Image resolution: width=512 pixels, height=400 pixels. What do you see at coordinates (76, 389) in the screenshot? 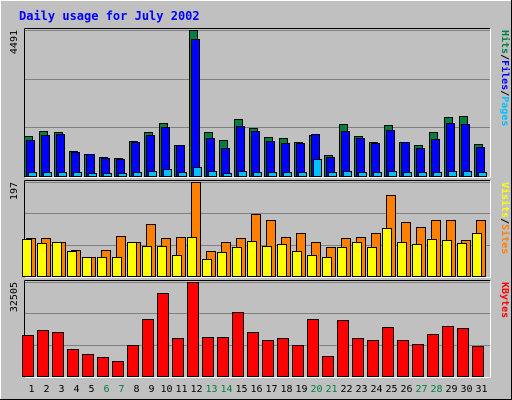
I see `day-label-4: 4` at bounding box center [76, 389].